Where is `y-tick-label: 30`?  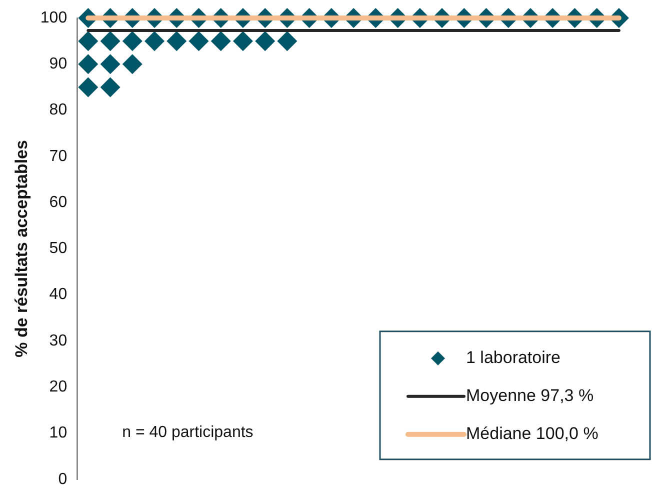 y-tick-label: 30 is located at coordinates (58, 341).